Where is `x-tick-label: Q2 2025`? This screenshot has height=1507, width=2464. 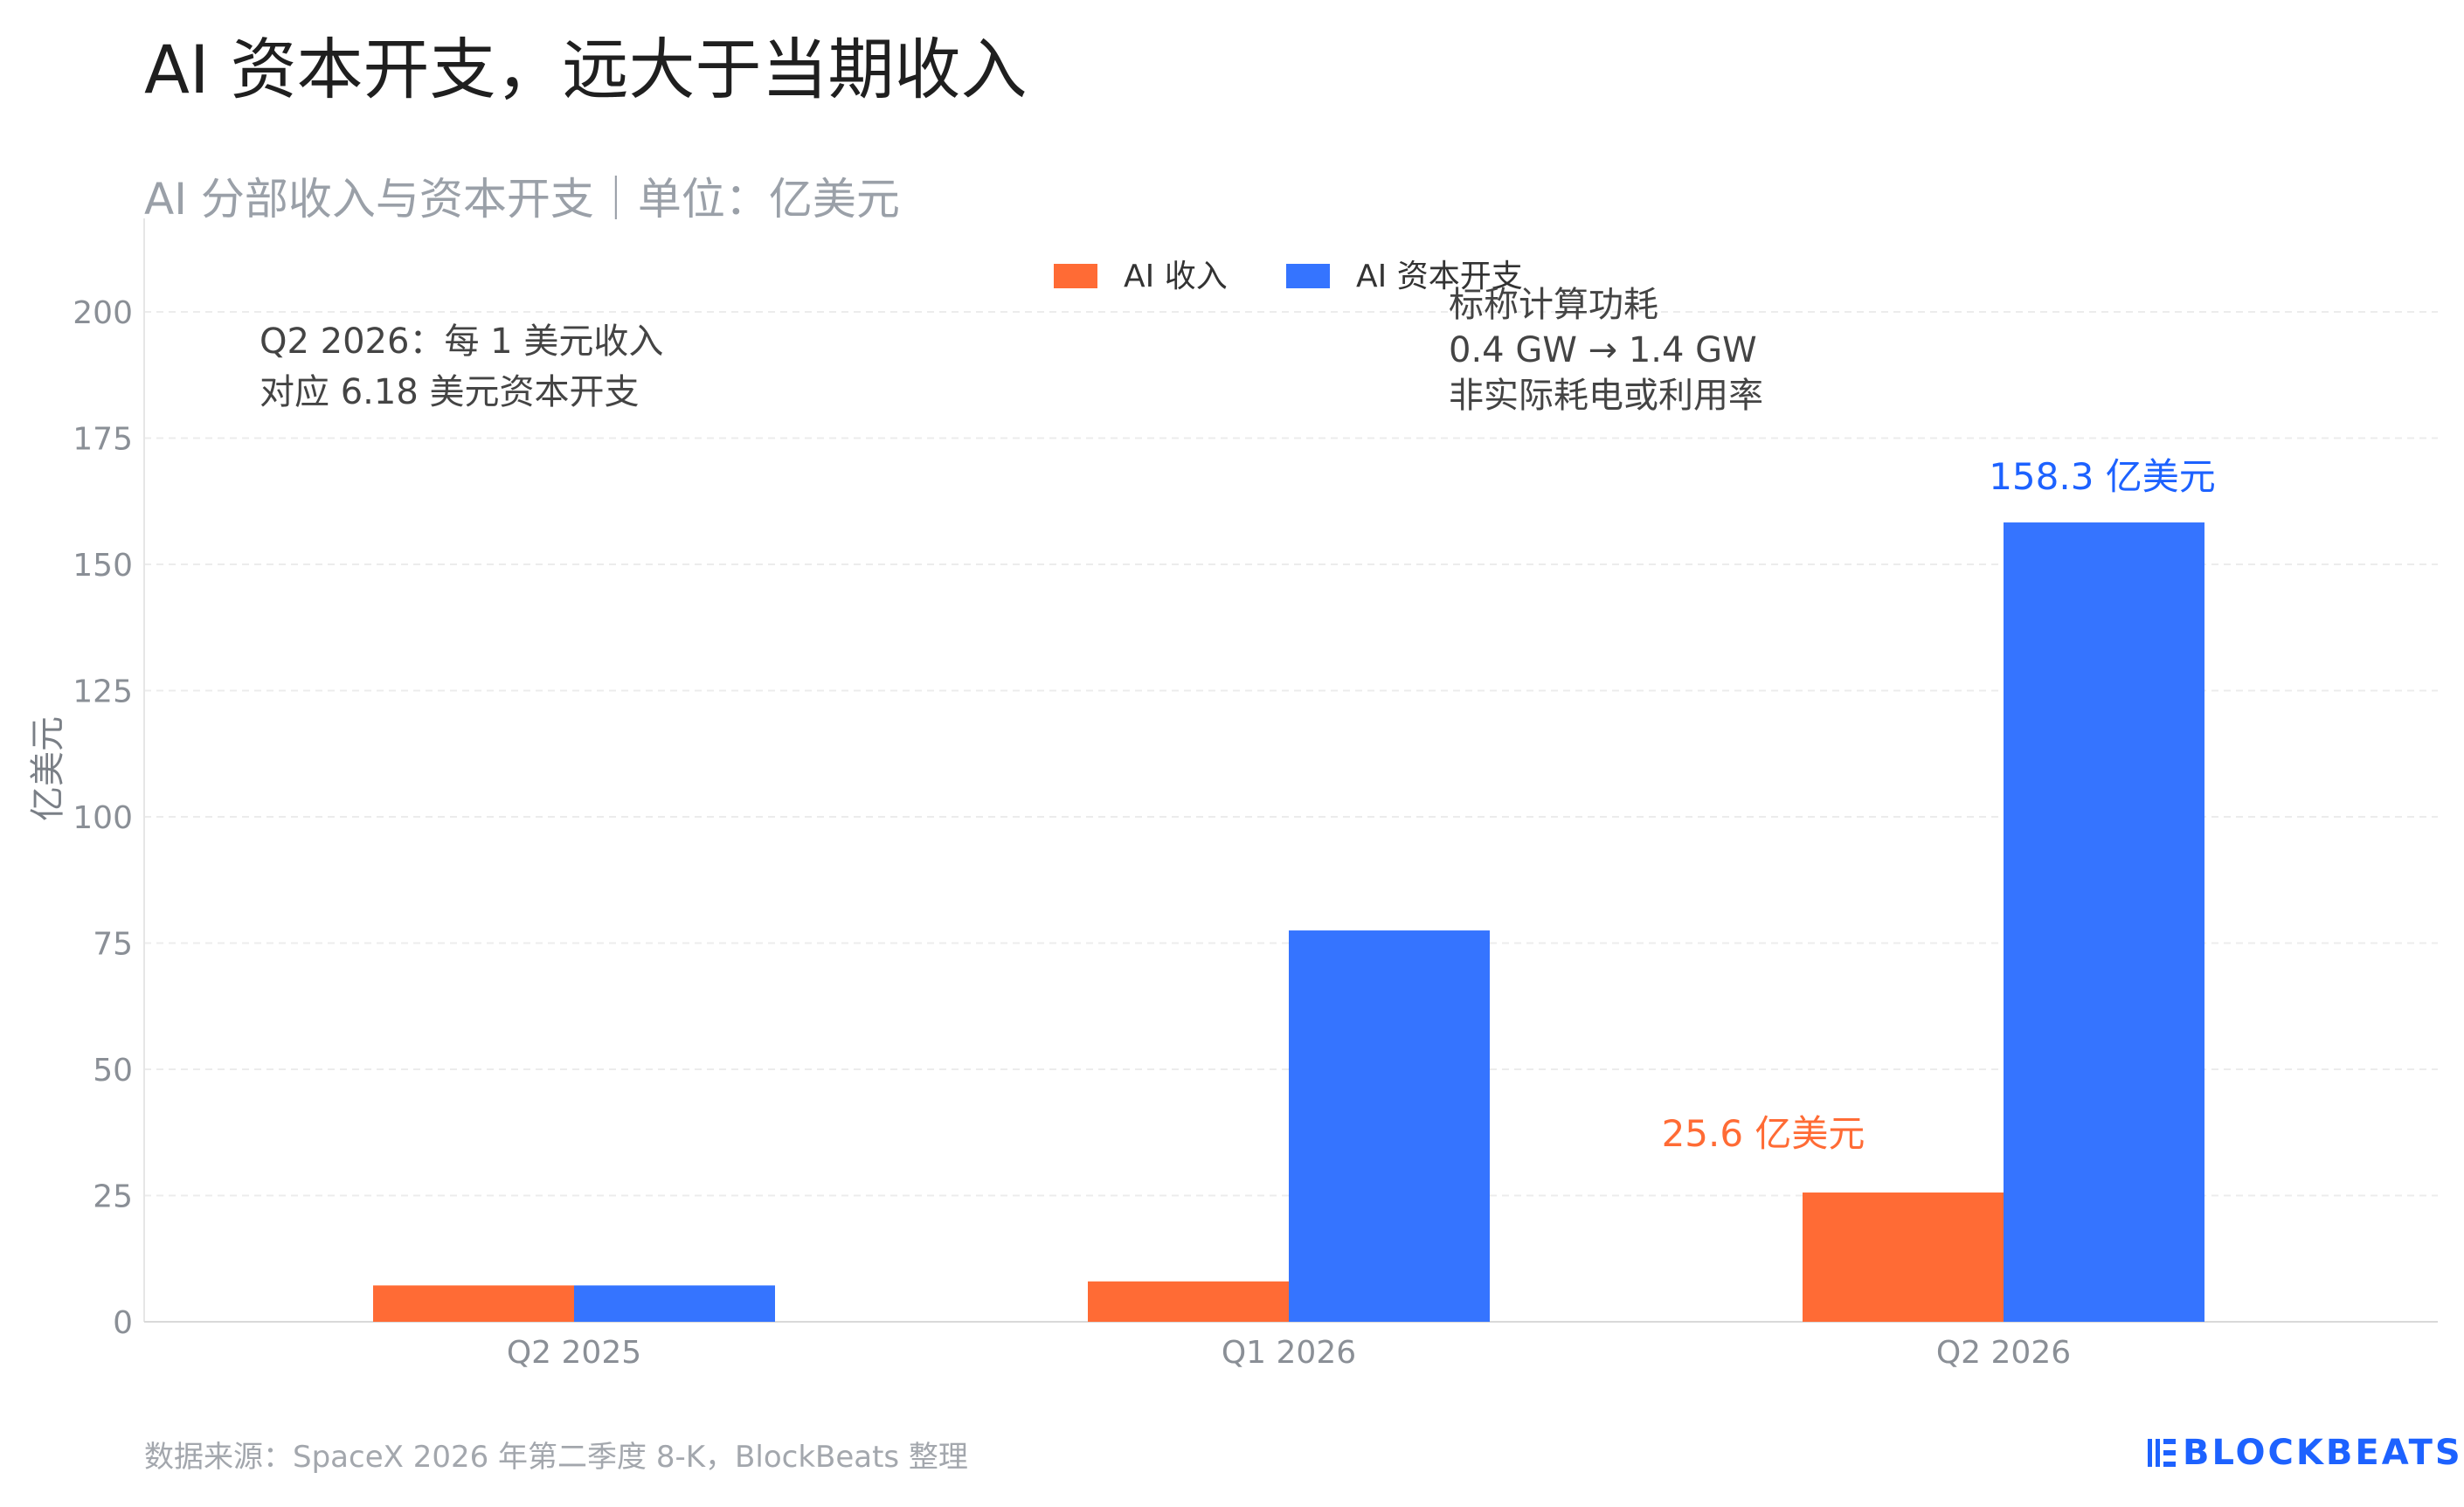
x-tick-label: Q2 2025 is located at coordinates (574, 1353).